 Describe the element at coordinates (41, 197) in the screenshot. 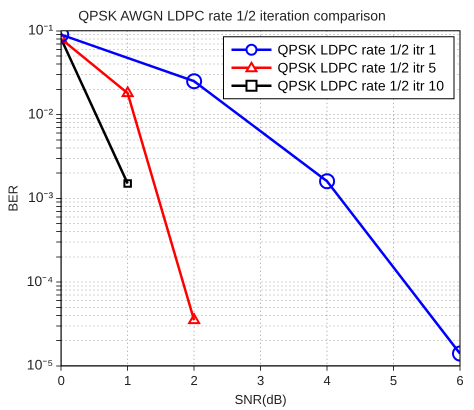

I see `y-tick-label: 10⁻³` at that location.